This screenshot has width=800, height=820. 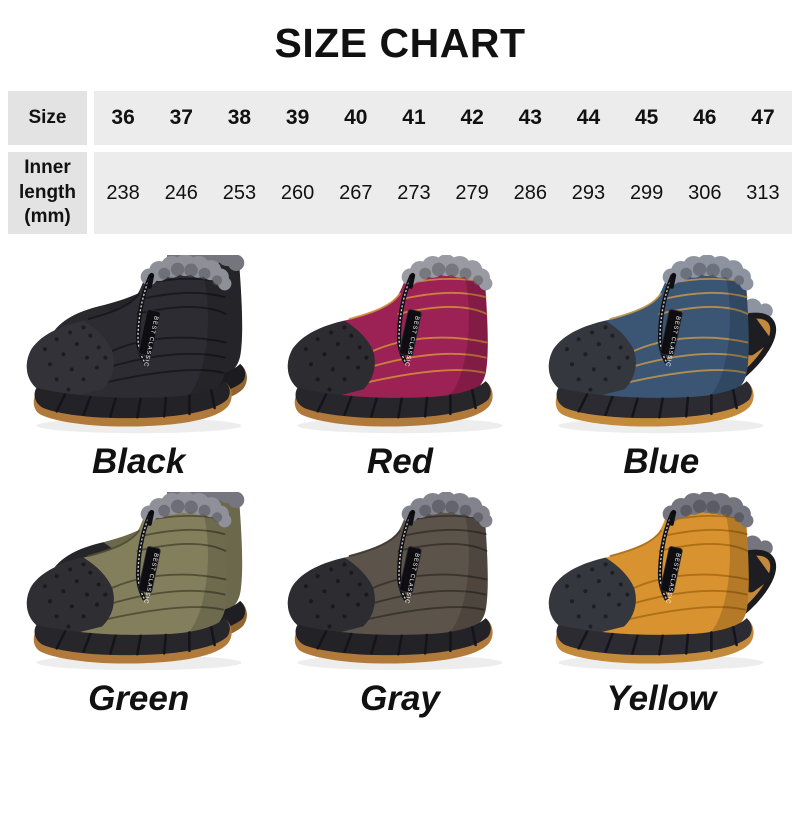 I want to click on inner-length-cell: 293, so click(x=588, y=192).